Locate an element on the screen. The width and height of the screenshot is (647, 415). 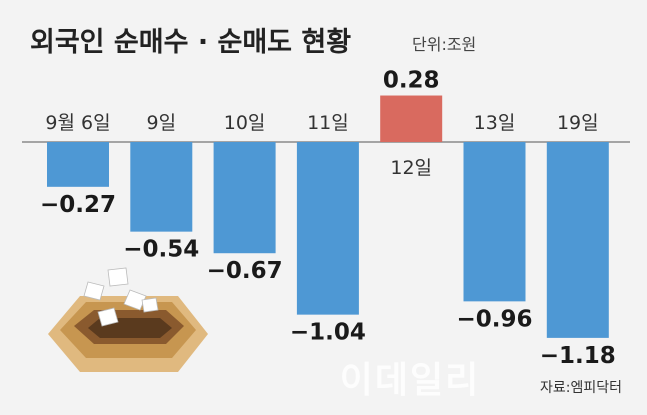
watermark-logo: 이데일리 is located at coordinates (410, 380).